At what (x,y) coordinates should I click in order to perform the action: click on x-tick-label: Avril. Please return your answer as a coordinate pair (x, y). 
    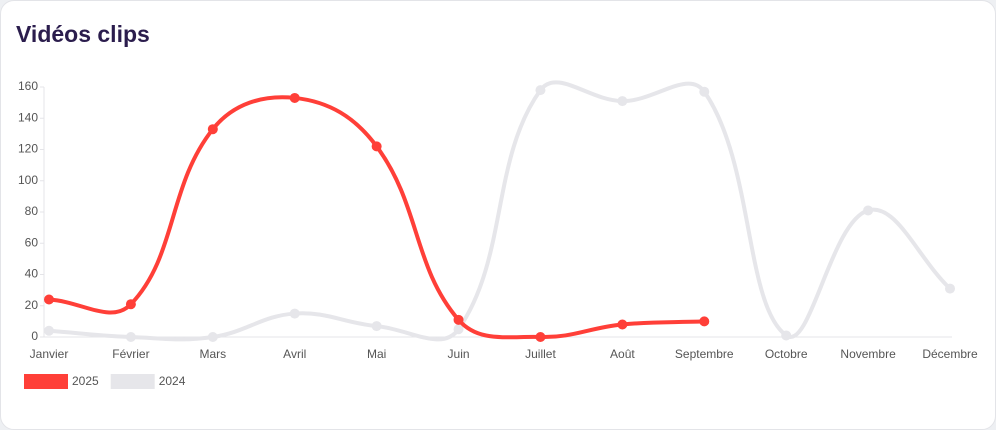
    Looking at the image, I should click on (294, 354).